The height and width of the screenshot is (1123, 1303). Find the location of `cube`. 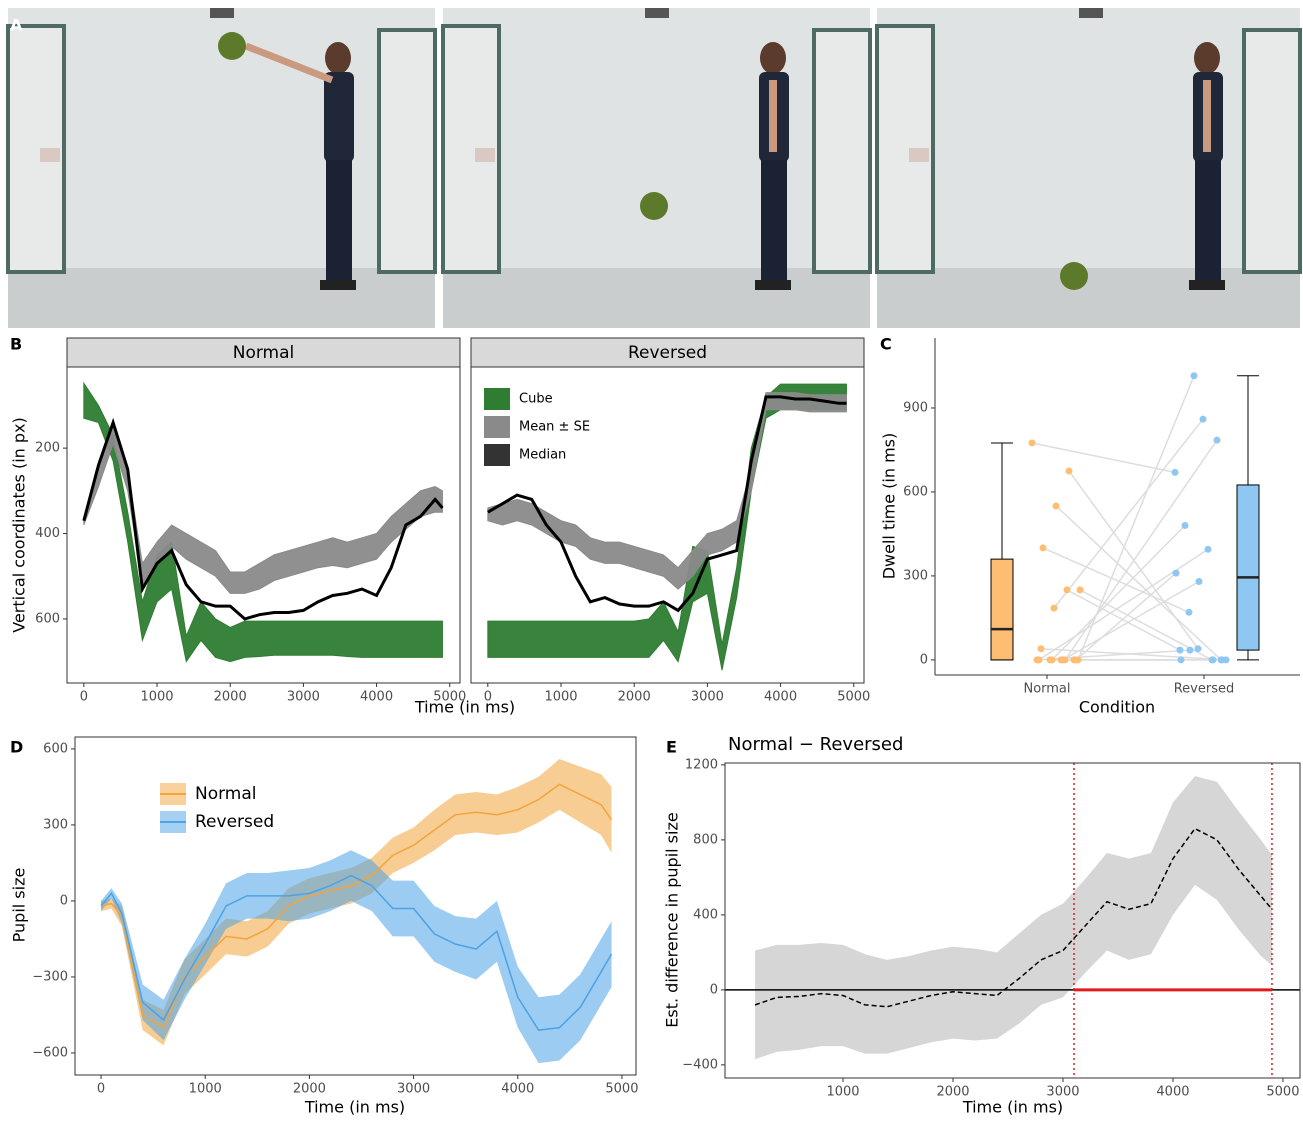

cube is located at coordinates (1074, 276).